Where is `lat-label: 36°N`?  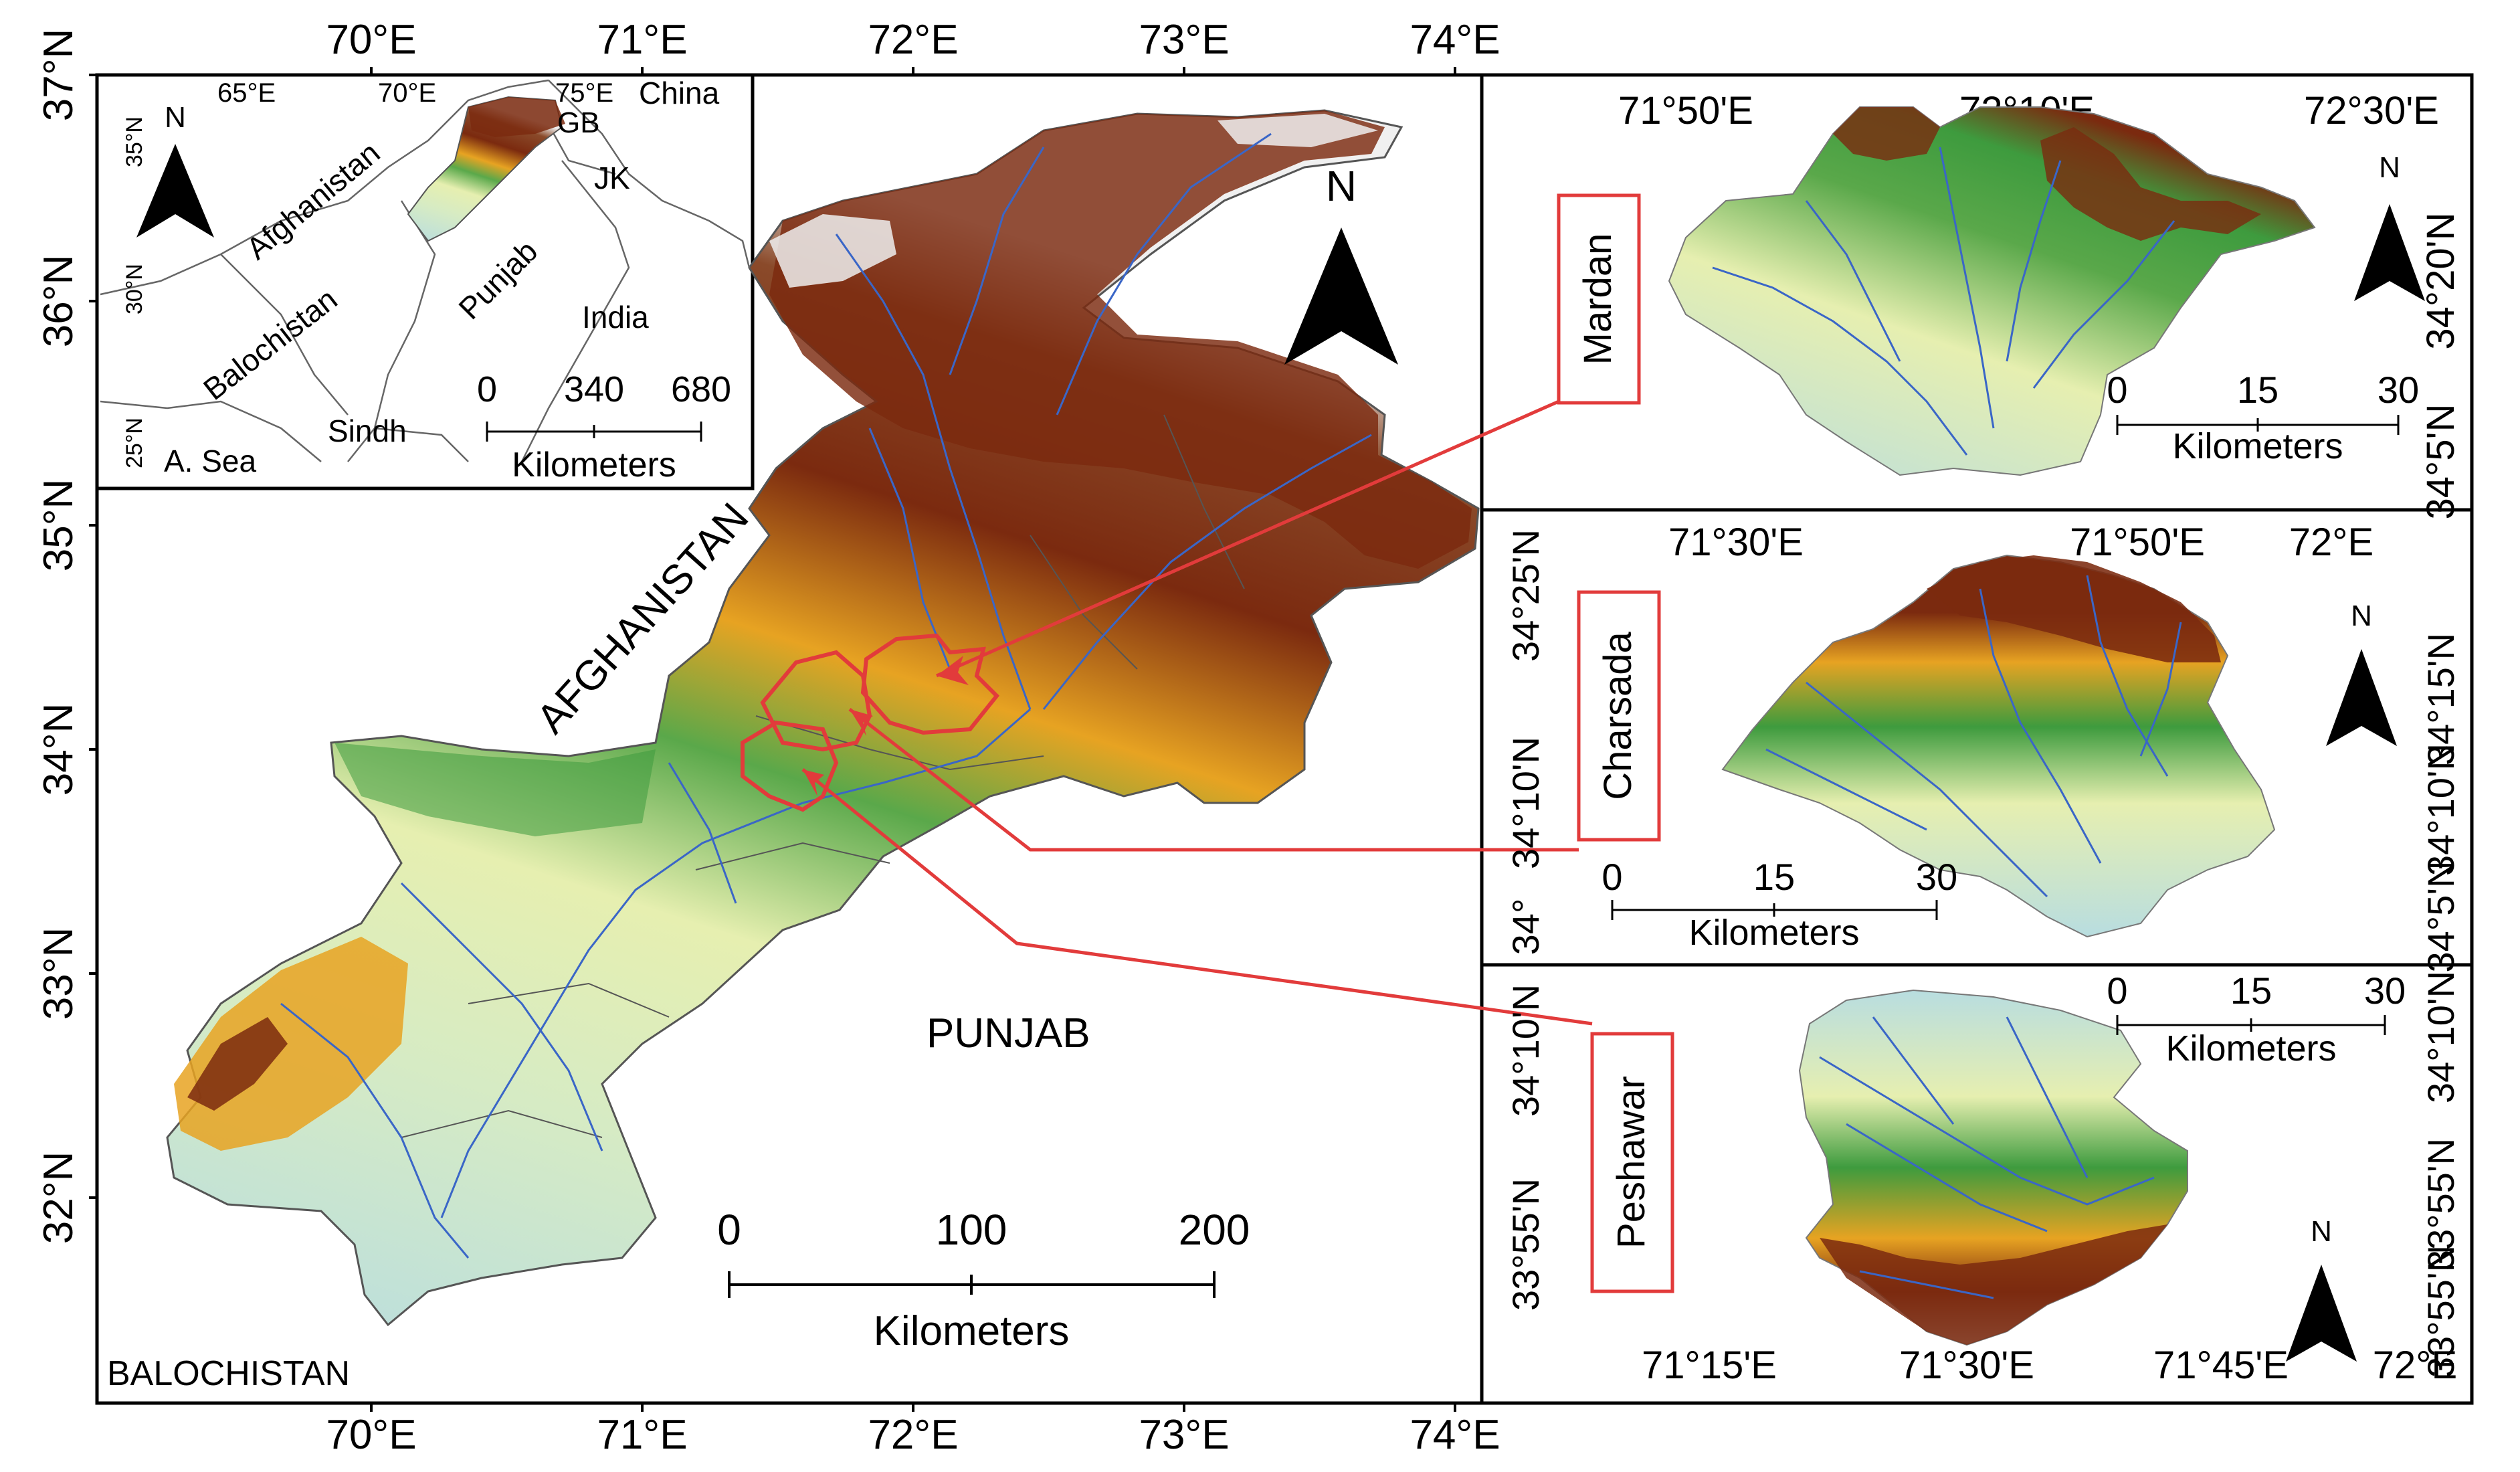
lat-label: 36°N is located at coordinates (59, 301).